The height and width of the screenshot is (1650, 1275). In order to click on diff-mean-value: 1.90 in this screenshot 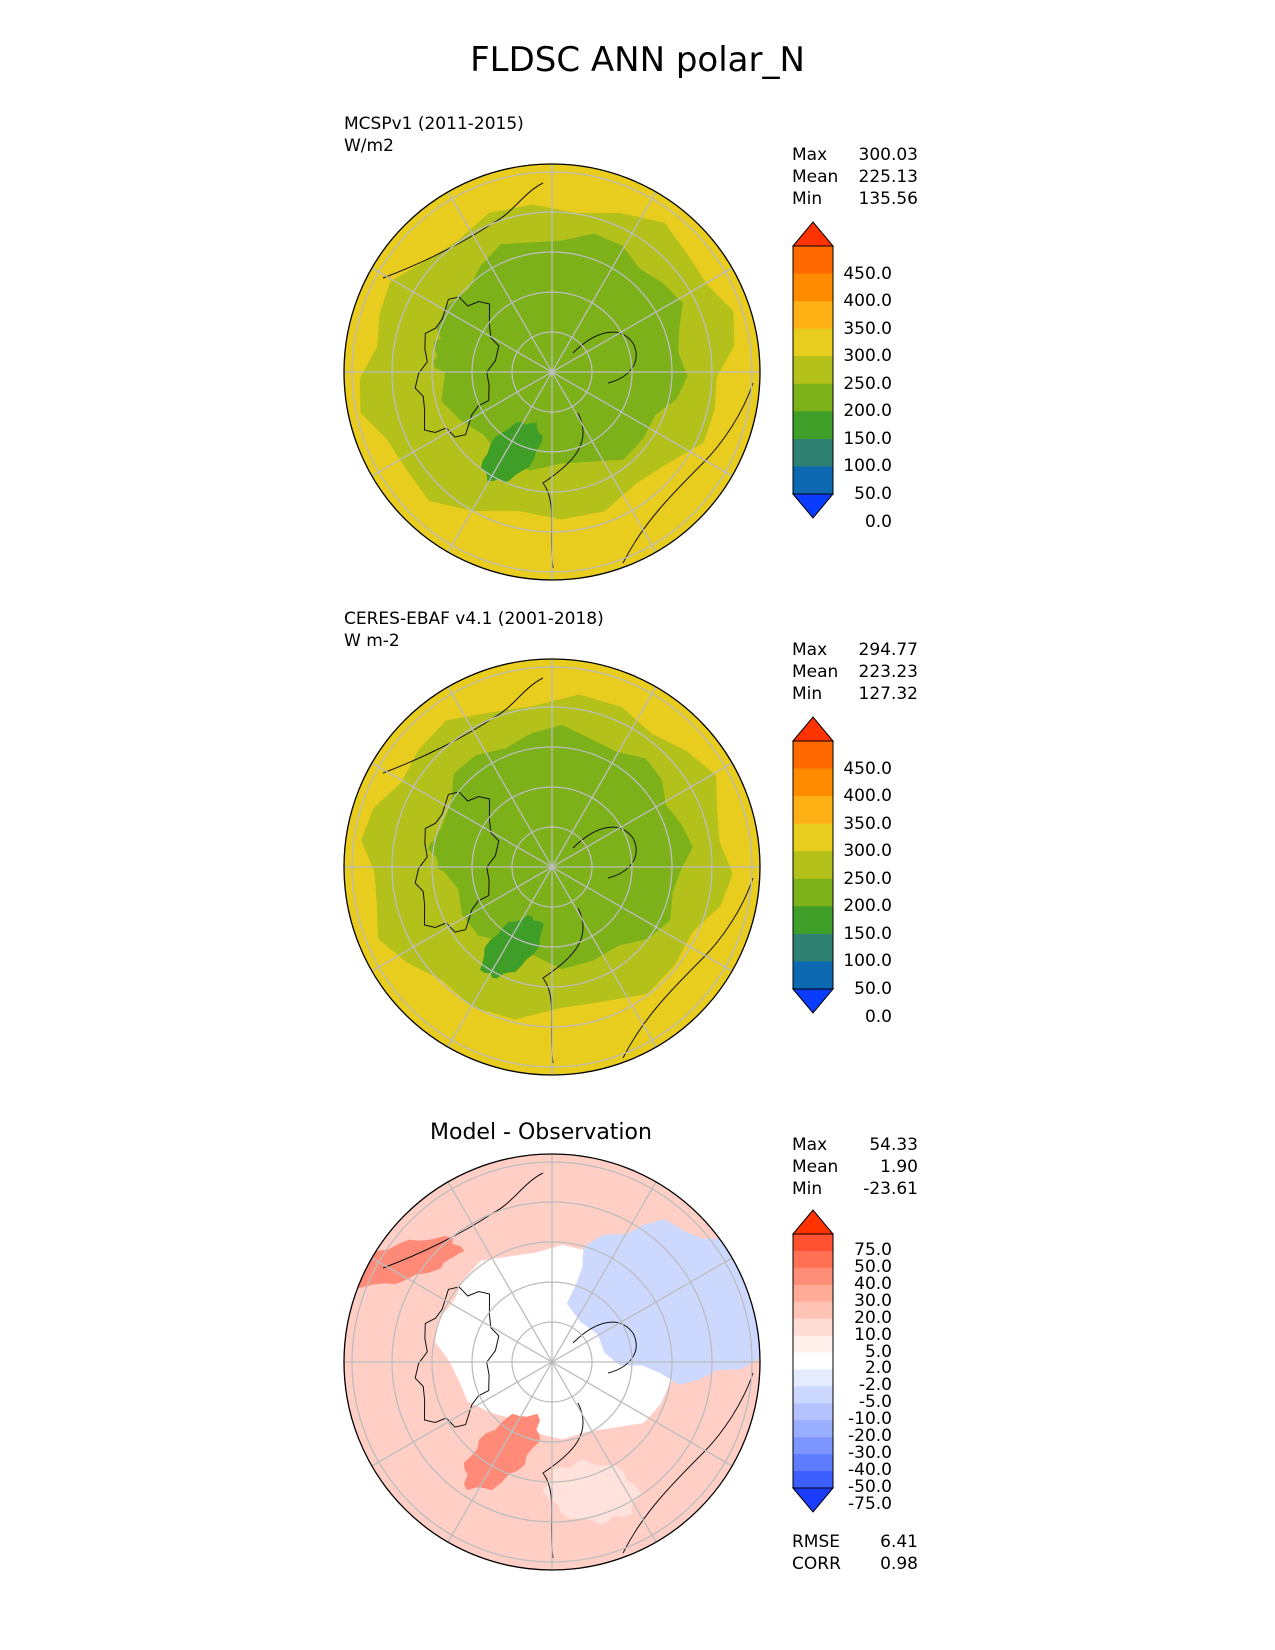, I will do `click(899, 1167)`.